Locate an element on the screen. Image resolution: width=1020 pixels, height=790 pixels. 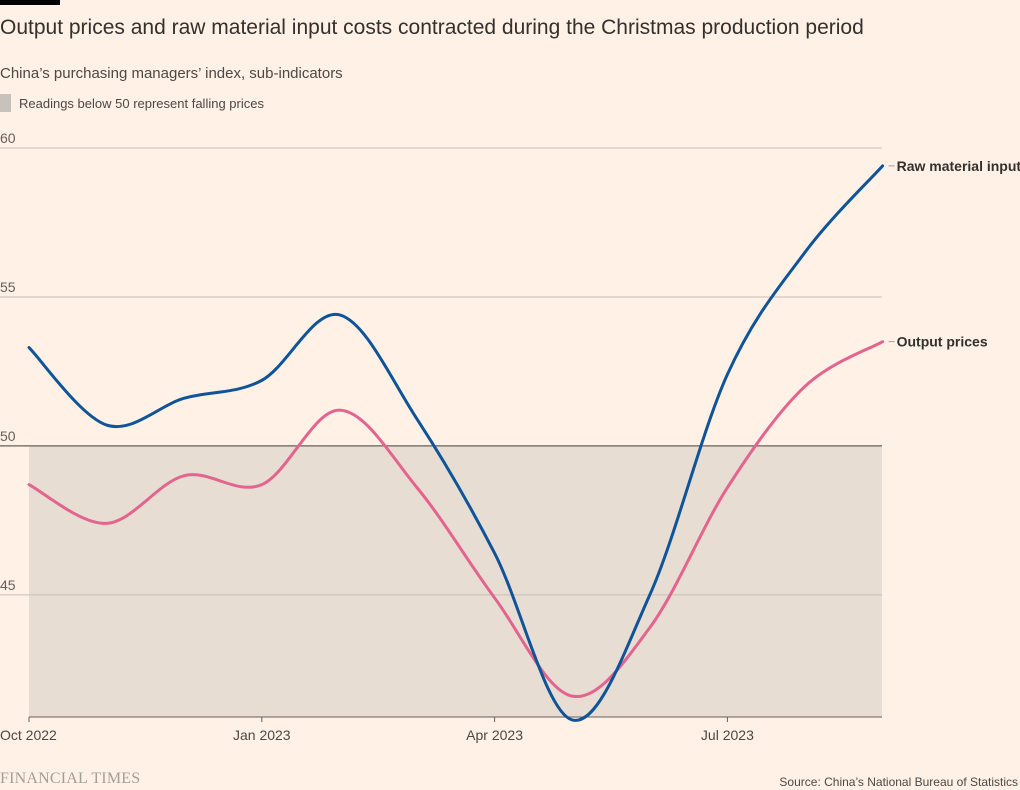
series-label-output-prices: Output prices is located at coordinates (942, 342).